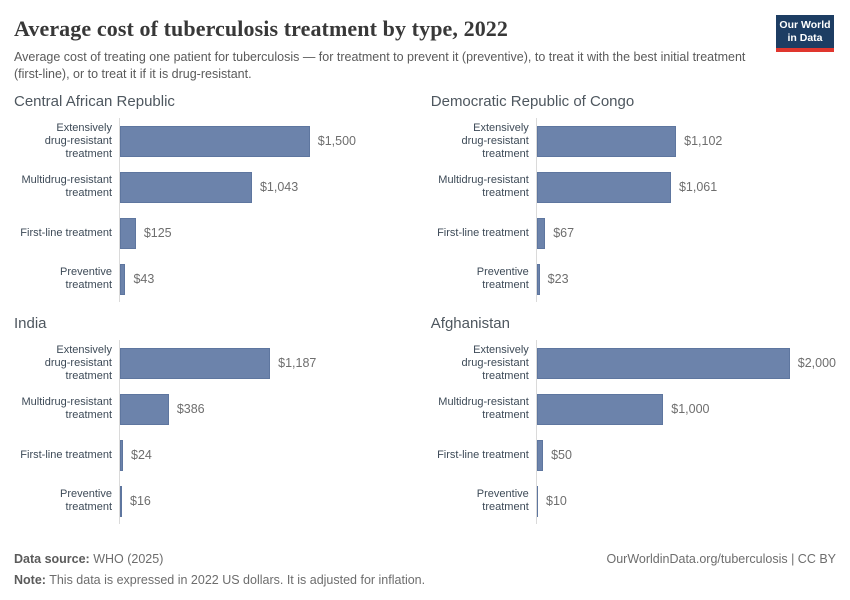 Image resolution: width=850 pixels, height=600 pixels. I want to click on value-label: $50, so click(561, 455).